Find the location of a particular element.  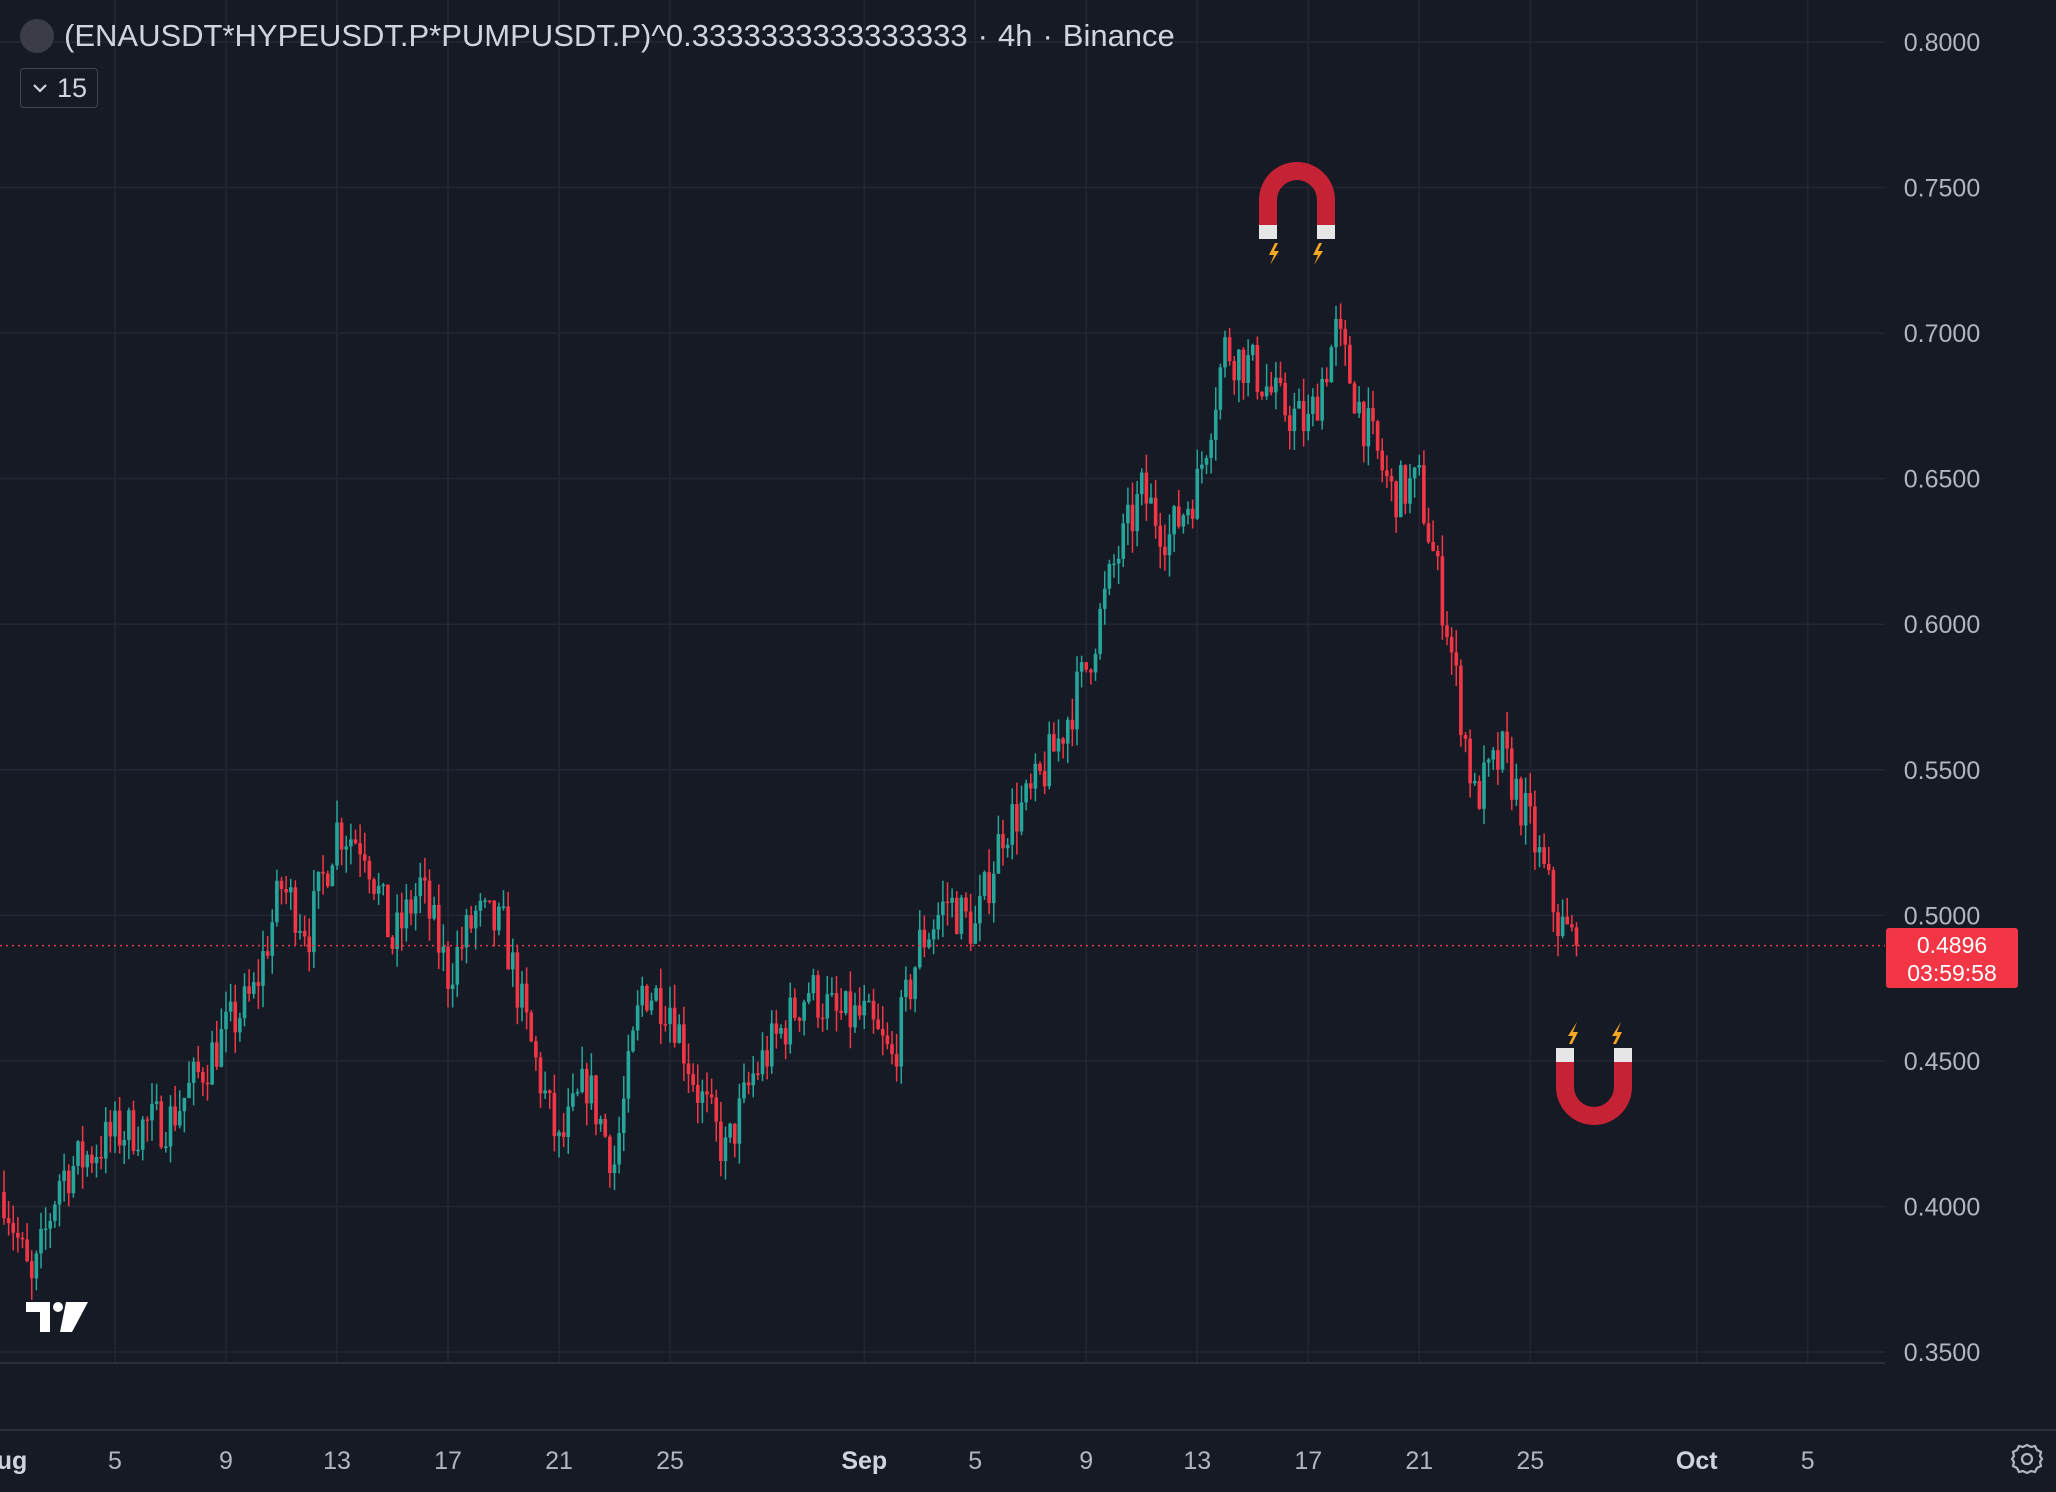

chevron-down-icon is located at coordinates (40, 88).